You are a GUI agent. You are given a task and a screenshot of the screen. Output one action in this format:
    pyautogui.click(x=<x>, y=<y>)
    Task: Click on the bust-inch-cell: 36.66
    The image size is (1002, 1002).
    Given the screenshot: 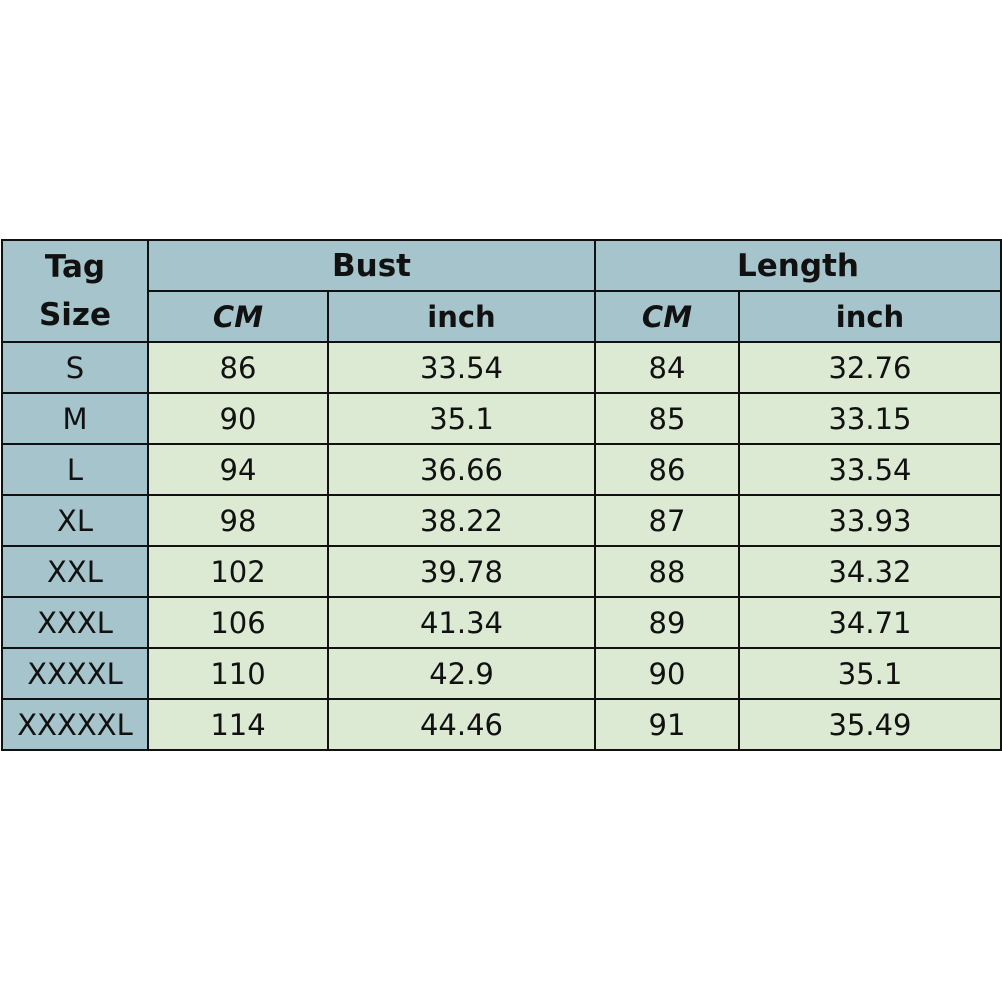 What is the action you would take?
    pyautogui.click(x=461, y=469)
    